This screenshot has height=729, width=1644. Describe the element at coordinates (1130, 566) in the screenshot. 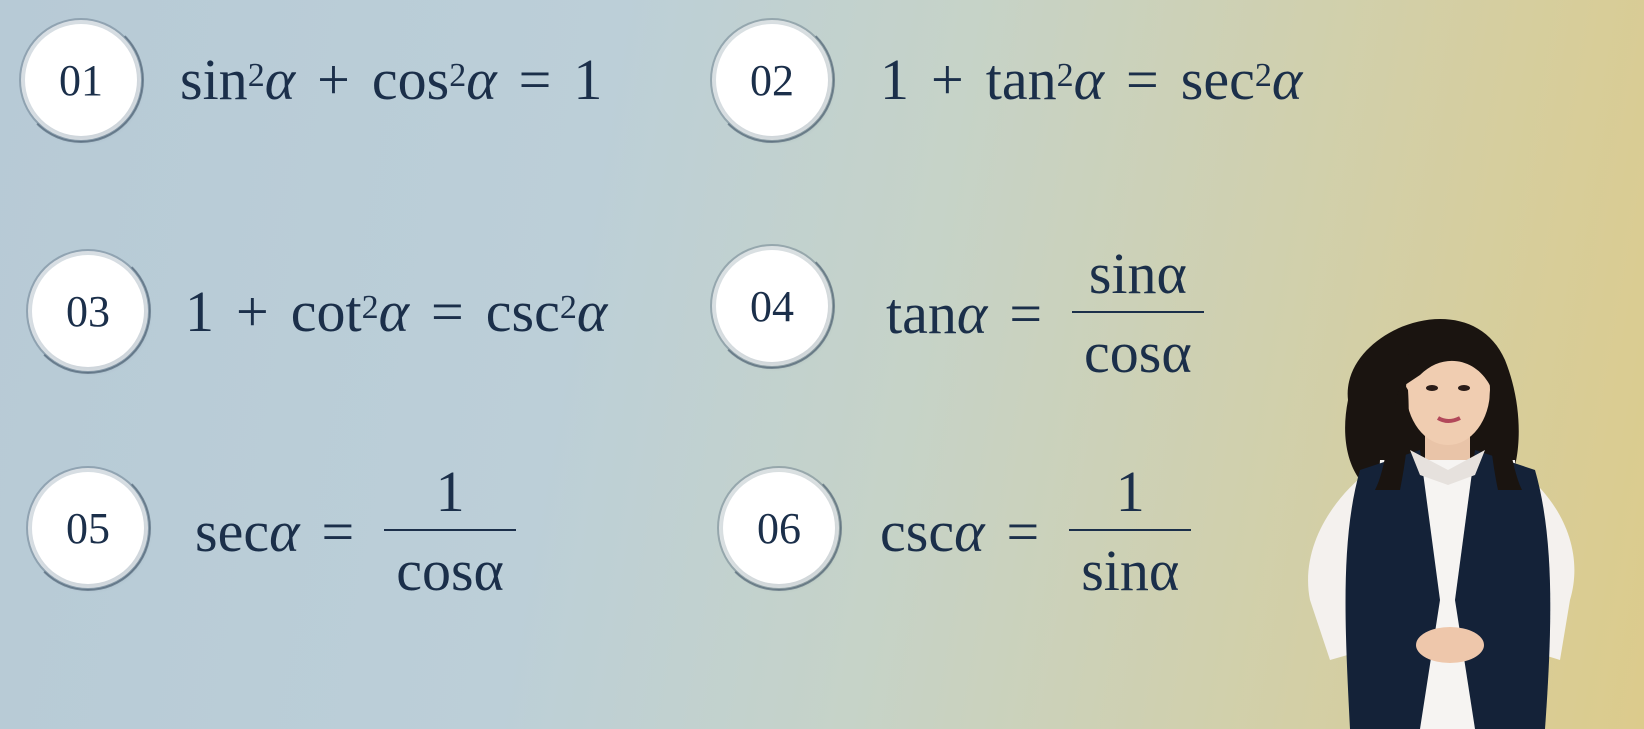

I see `denominator: sinα` at that location.